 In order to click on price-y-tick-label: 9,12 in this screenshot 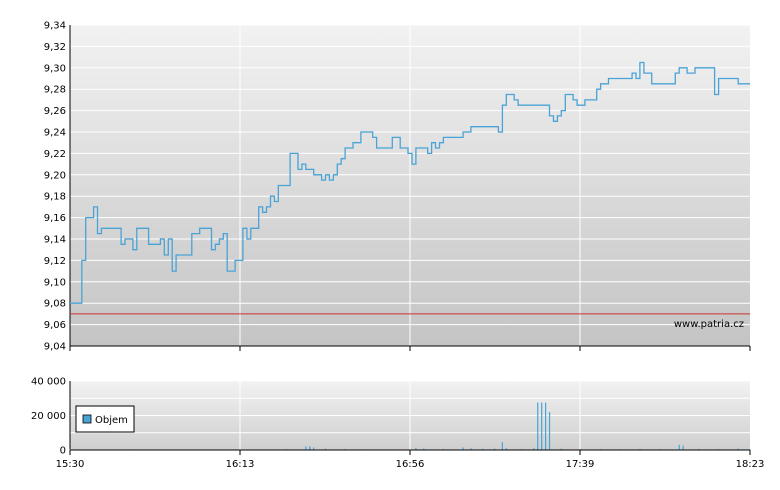, I will do `click(55, 261)`.